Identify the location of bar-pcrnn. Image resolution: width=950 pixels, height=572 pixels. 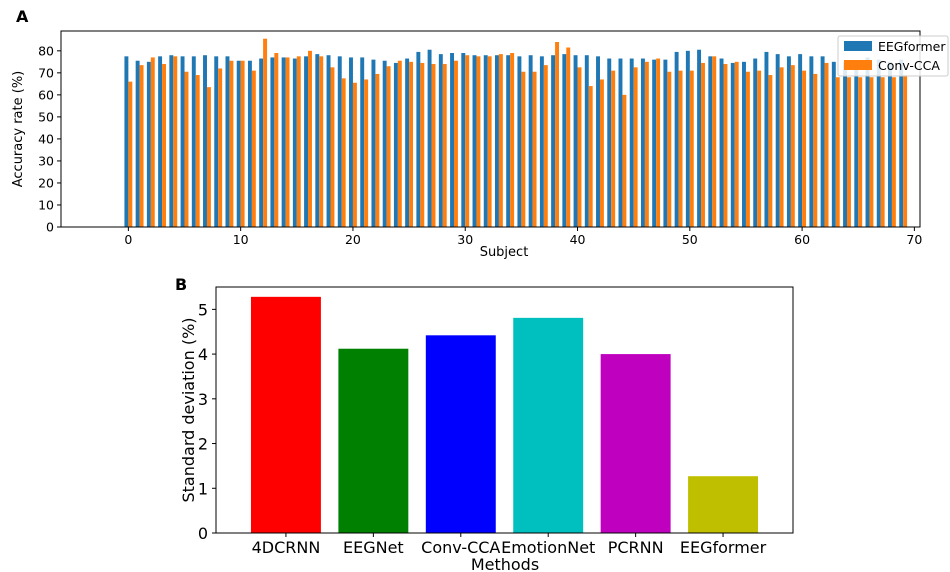
(635, 443).